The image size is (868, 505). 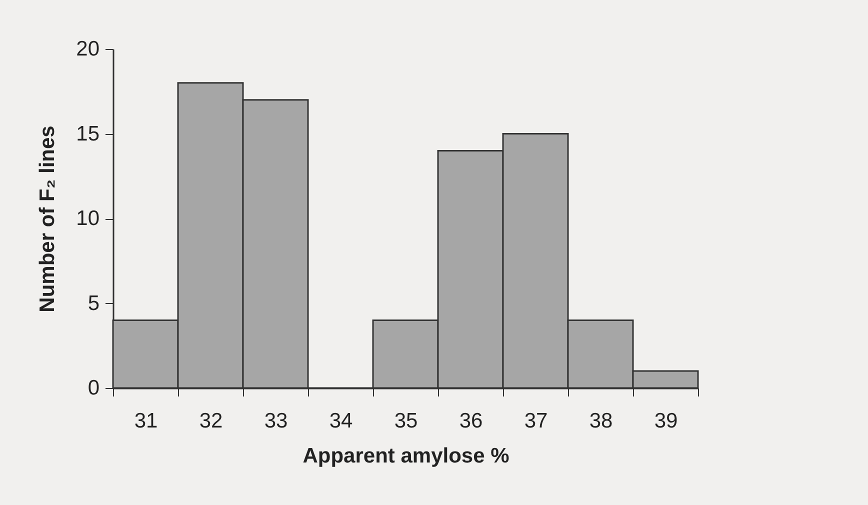 What do you see at coordinates (94, 388) in the screenshot?
I see `y-tick-label: 0` at bounding box center [94, 388].